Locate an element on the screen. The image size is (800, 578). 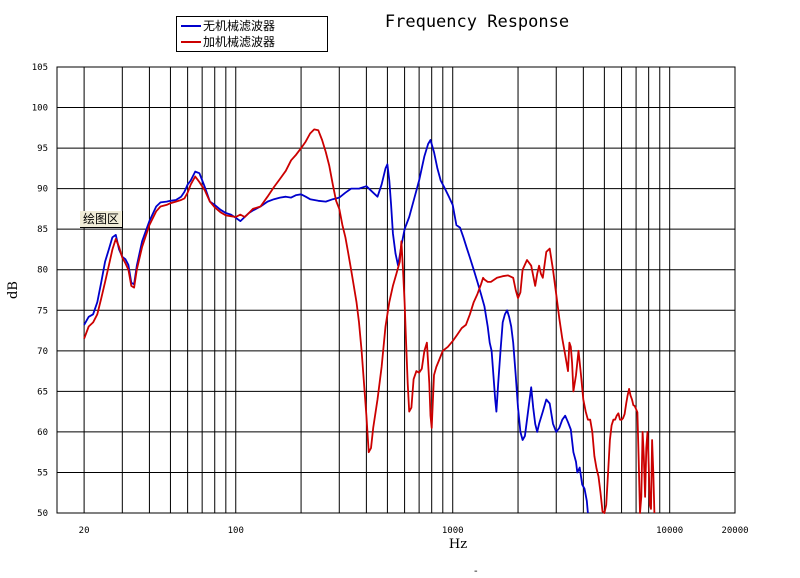
y-tick-label: 65 is located at coordinates (42, 392).